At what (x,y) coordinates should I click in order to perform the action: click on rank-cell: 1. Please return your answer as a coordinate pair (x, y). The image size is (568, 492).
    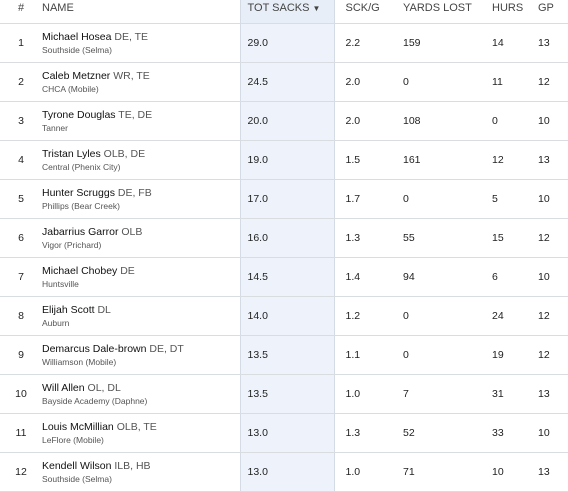
    Looking at the image, I should click on (21, 43).